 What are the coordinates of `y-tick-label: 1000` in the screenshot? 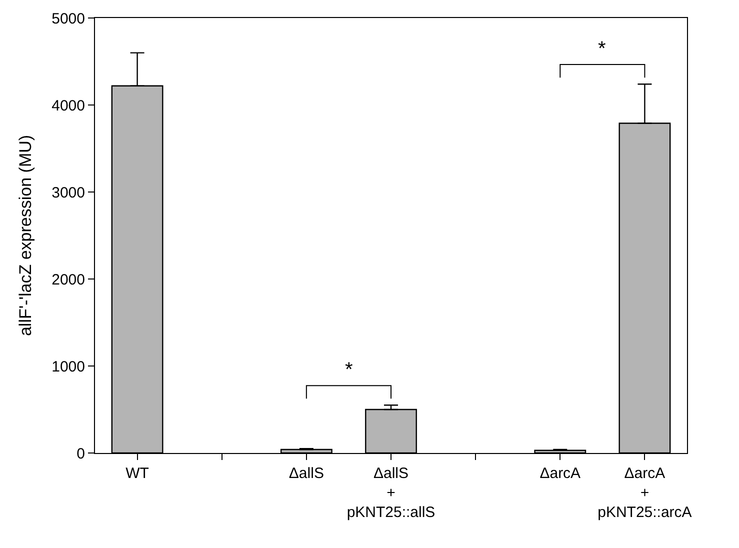 It's located at (68, 367).